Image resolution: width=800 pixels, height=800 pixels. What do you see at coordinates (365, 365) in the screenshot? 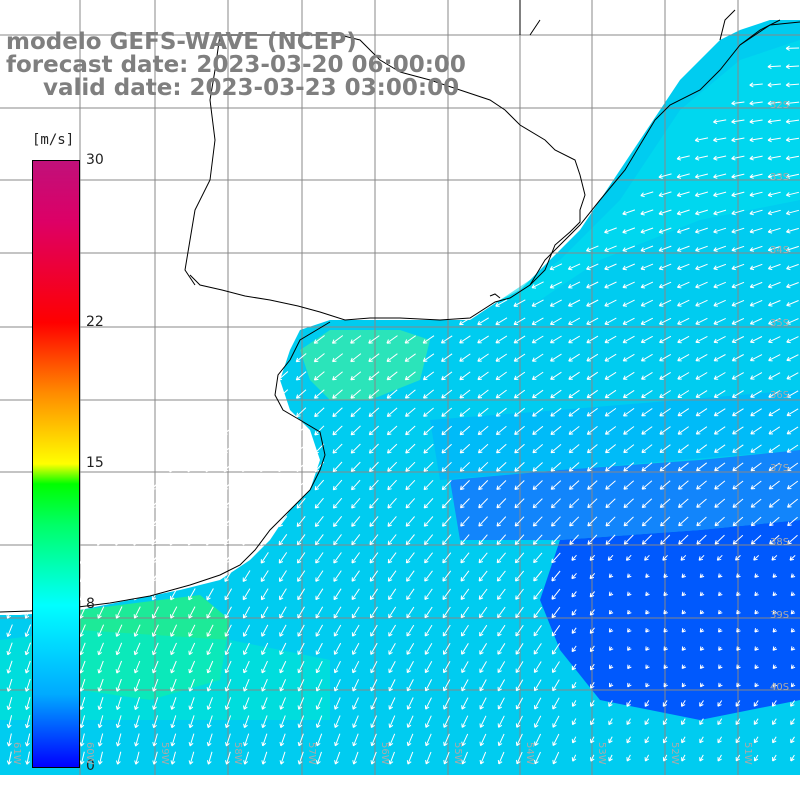
I see `stronger-wind-patch` at bounding box center [365, 365].